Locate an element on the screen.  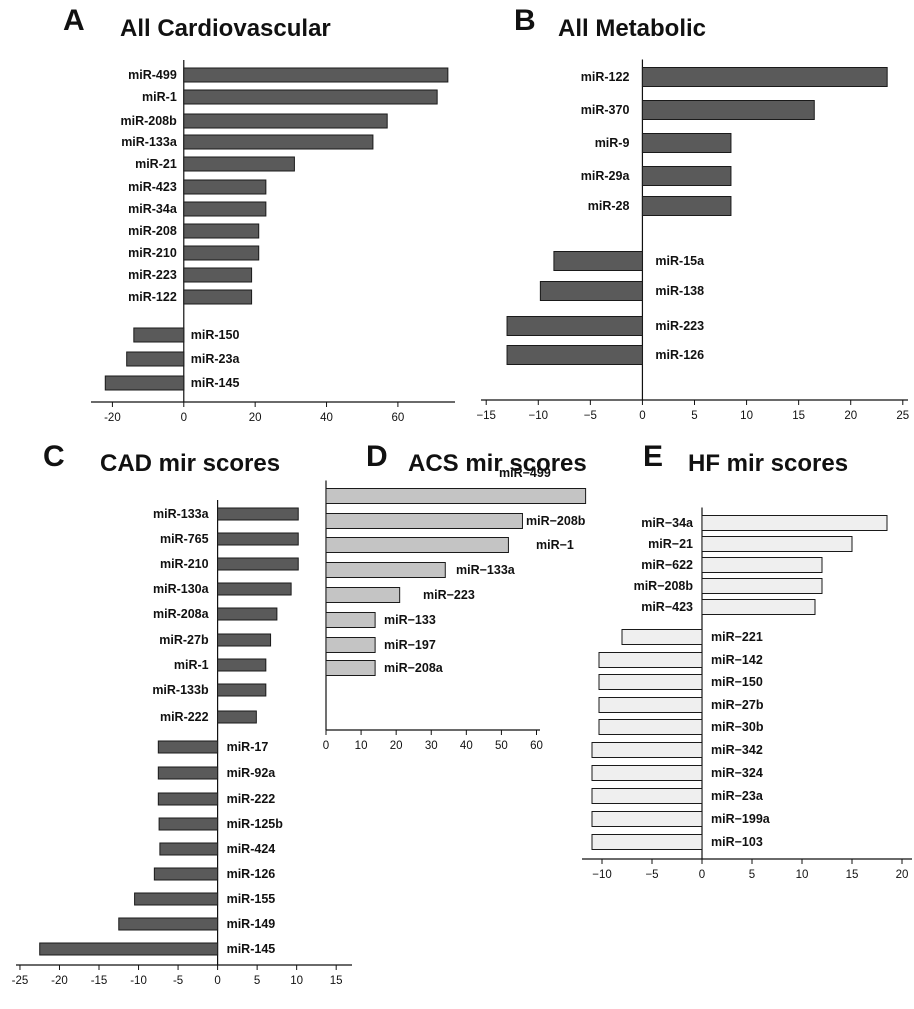
bar-label: miR-130a is located at coordinates (181, 589).